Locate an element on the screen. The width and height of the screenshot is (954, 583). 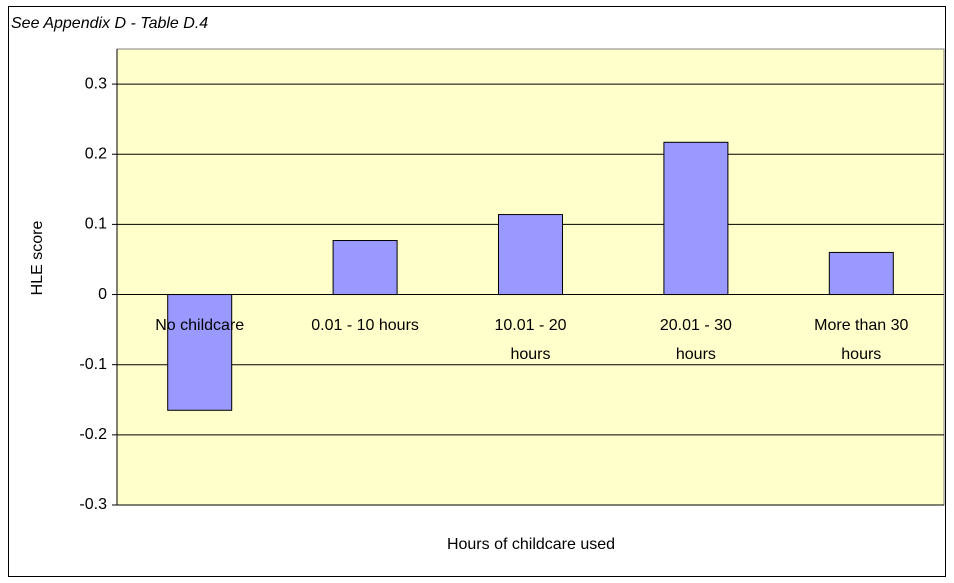
y-tick-label: 0 is located at coordinates (102, 294).